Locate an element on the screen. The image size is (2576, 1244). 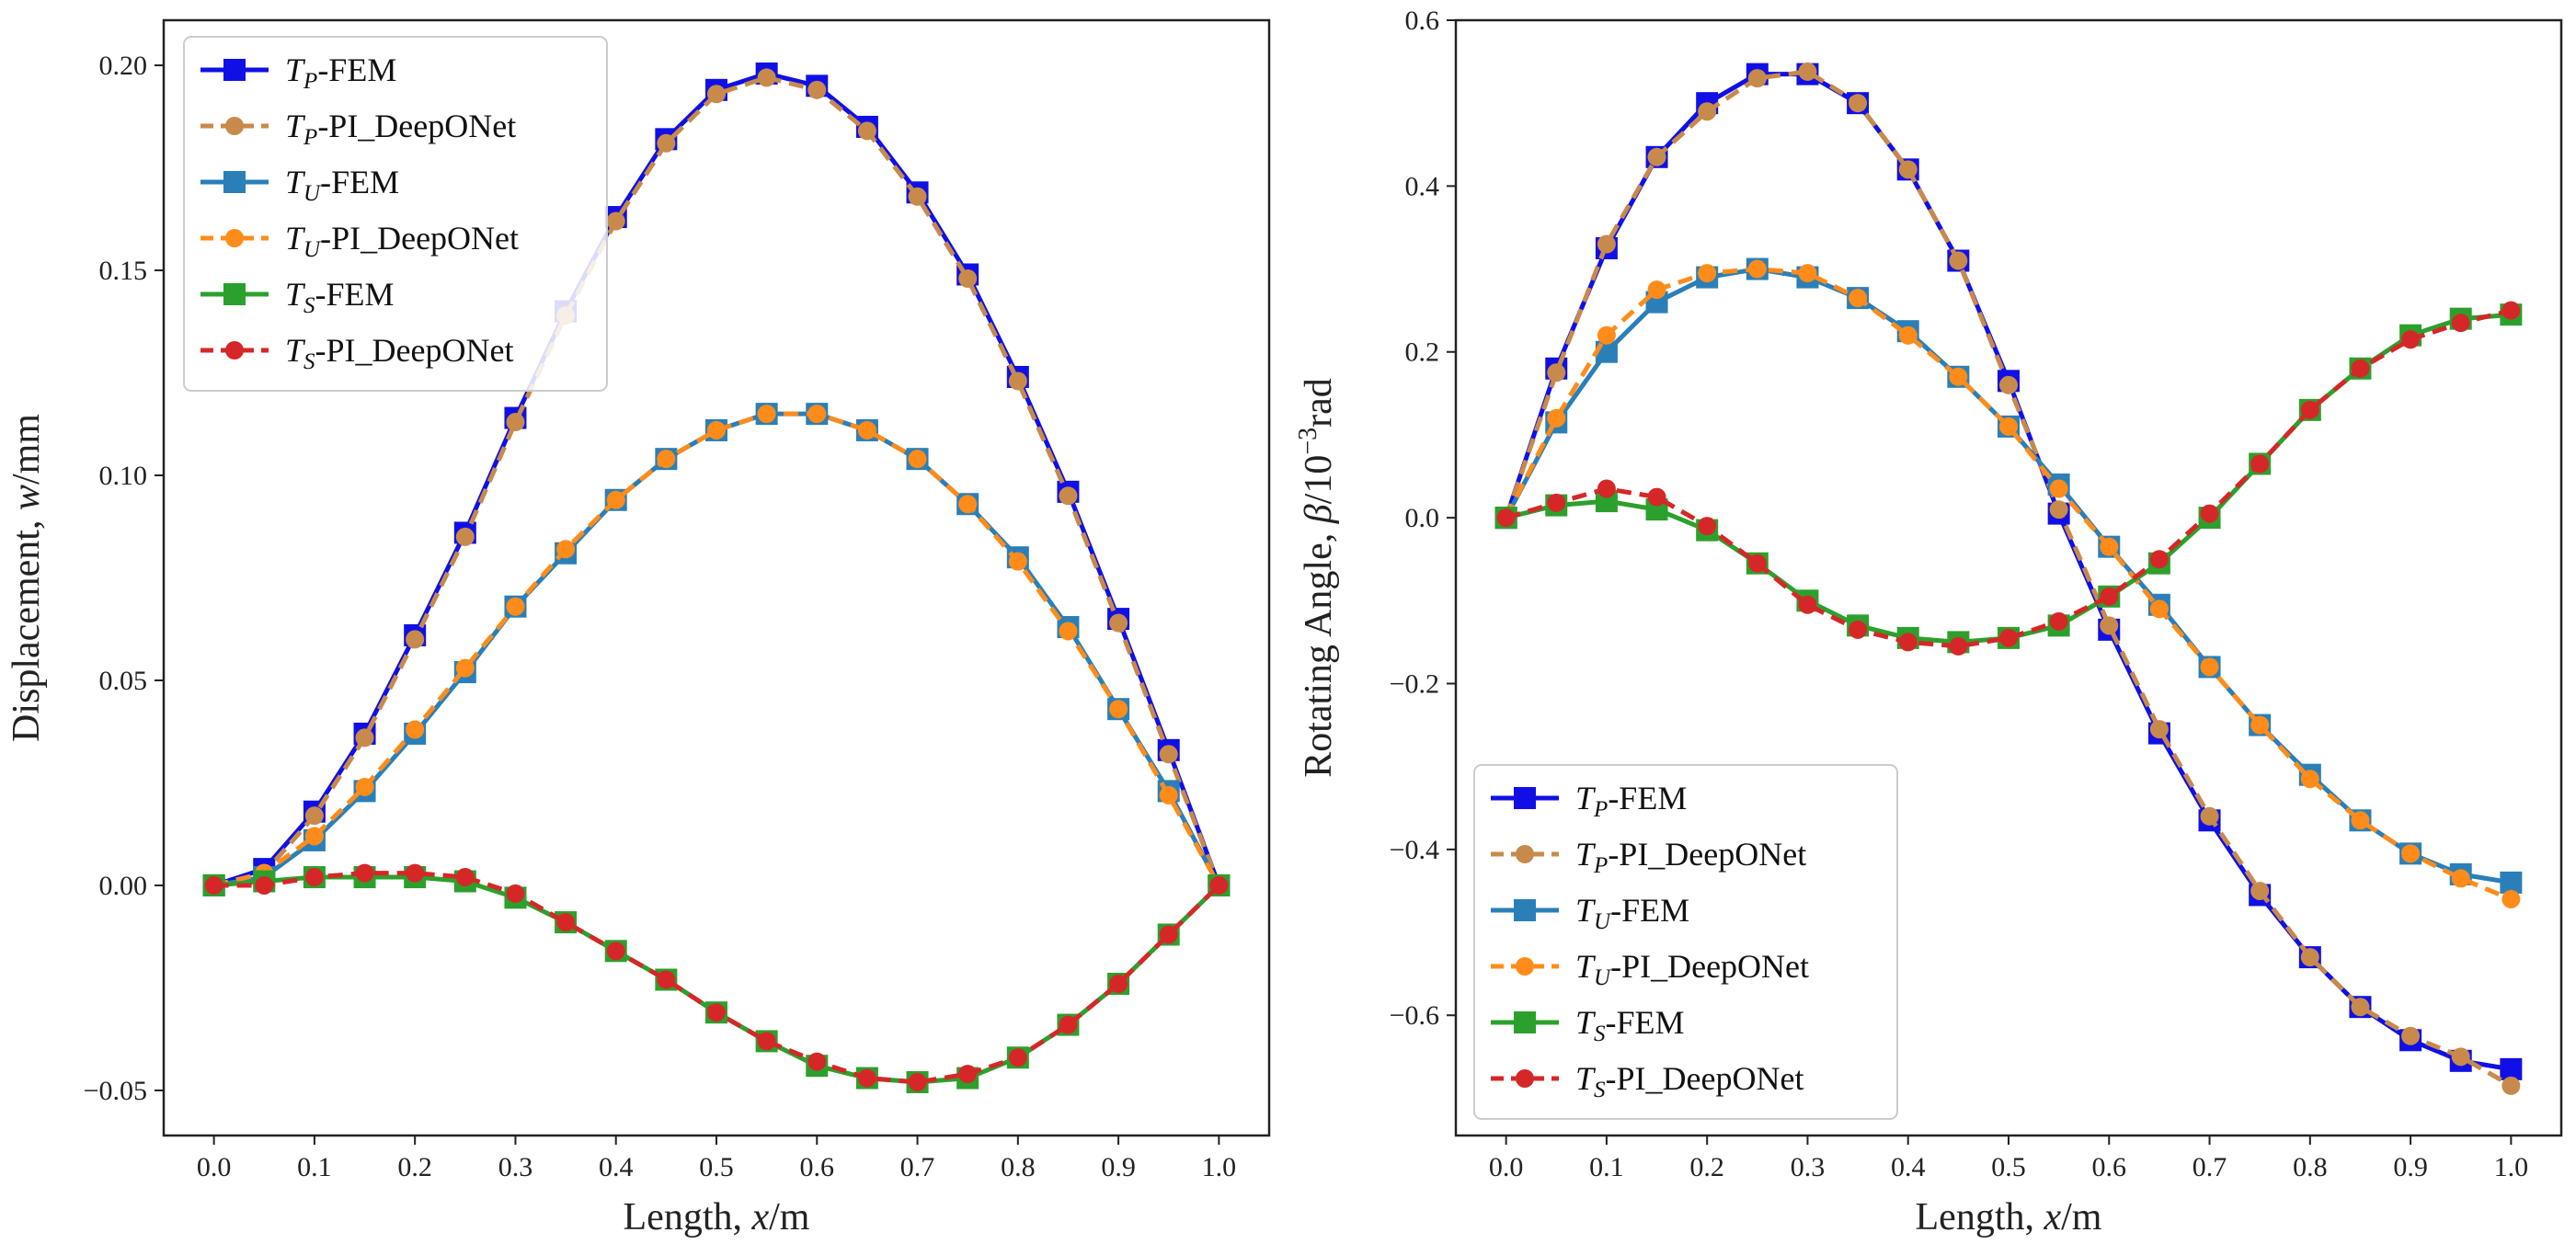
x-tick-label: 0.5 is located at coordinates (717, 1167).